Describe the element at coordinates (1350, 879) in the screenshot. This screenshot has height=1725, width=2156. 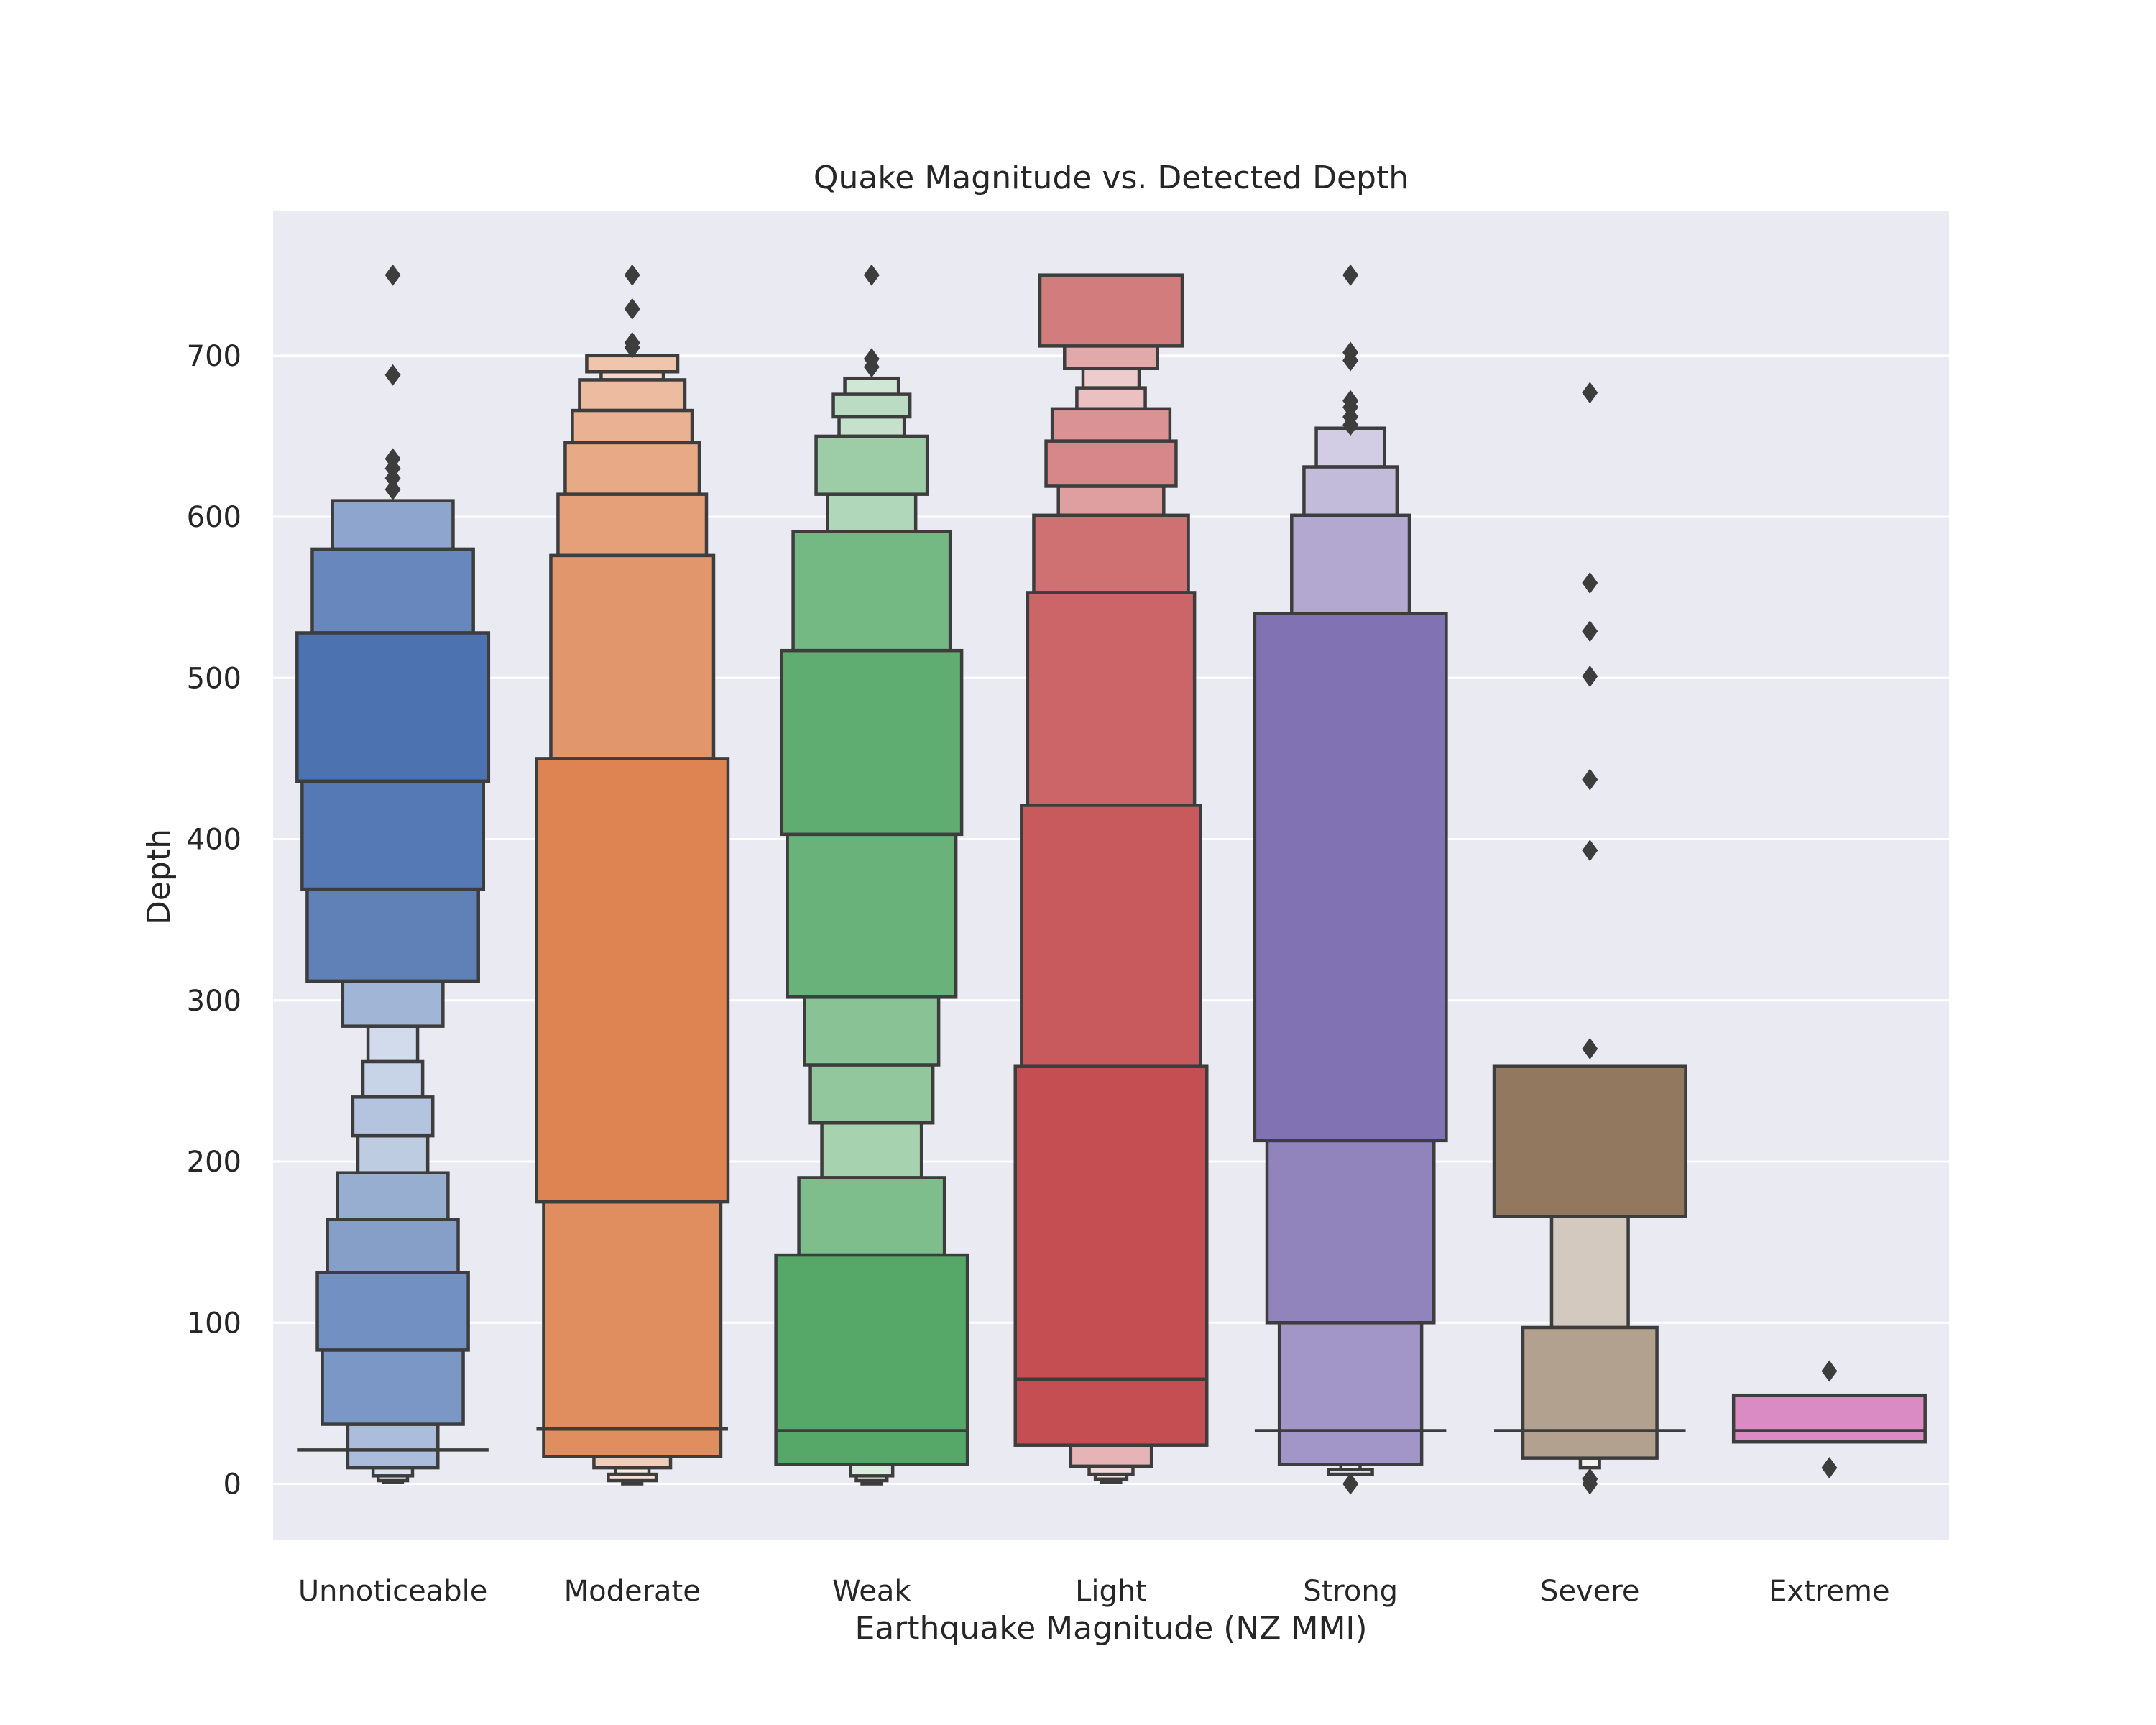
I see `boxen-strong` at that location.